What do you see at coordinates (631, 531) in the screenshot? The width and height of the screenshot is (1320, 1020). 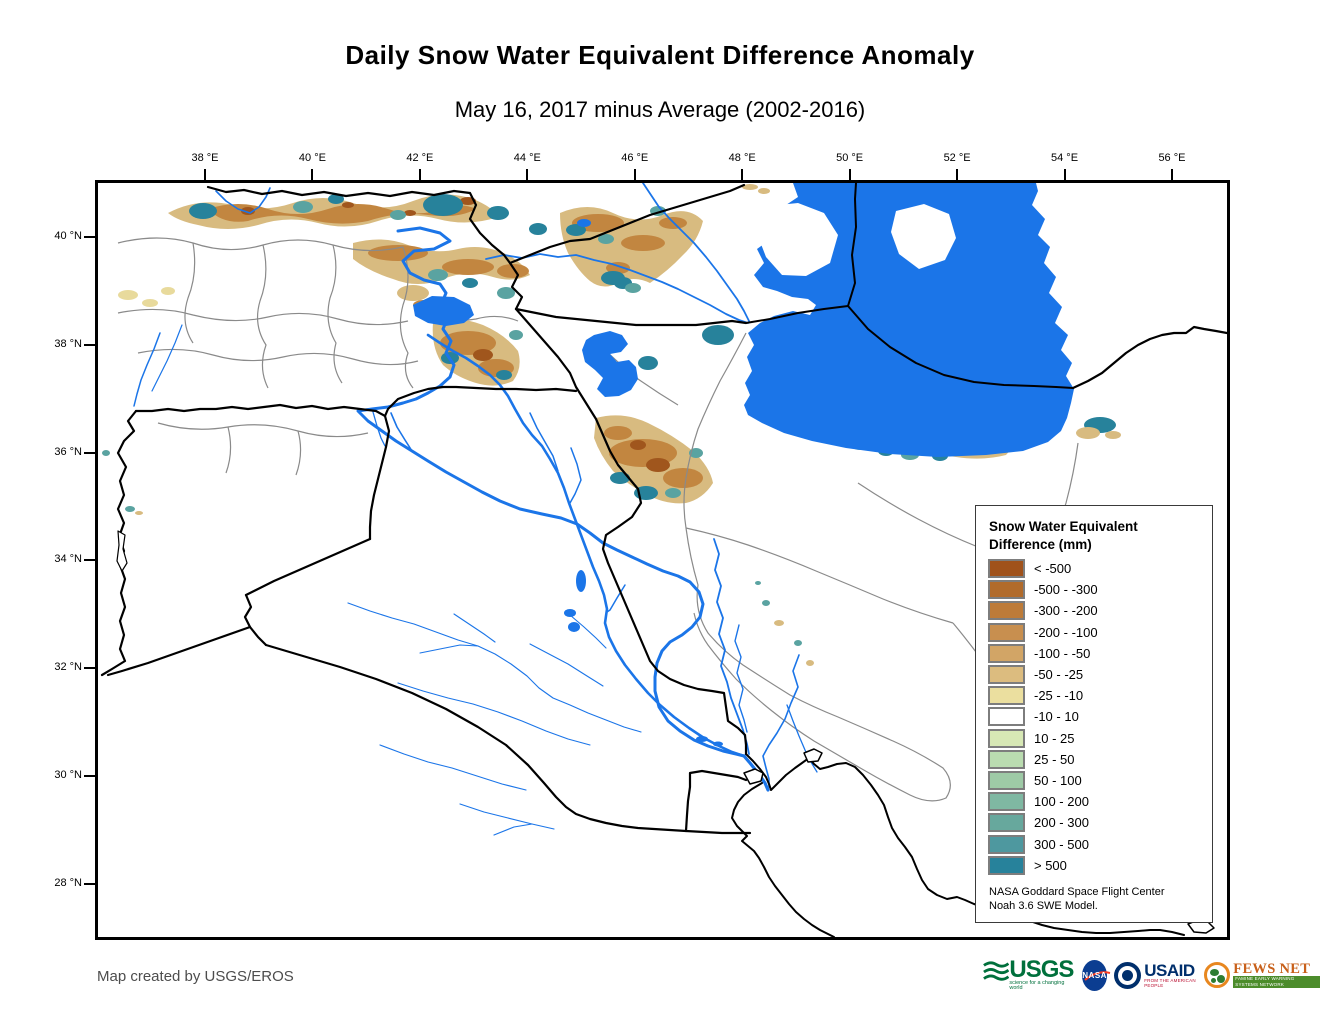 I see `iran-border` at bounding box center [631, 531].